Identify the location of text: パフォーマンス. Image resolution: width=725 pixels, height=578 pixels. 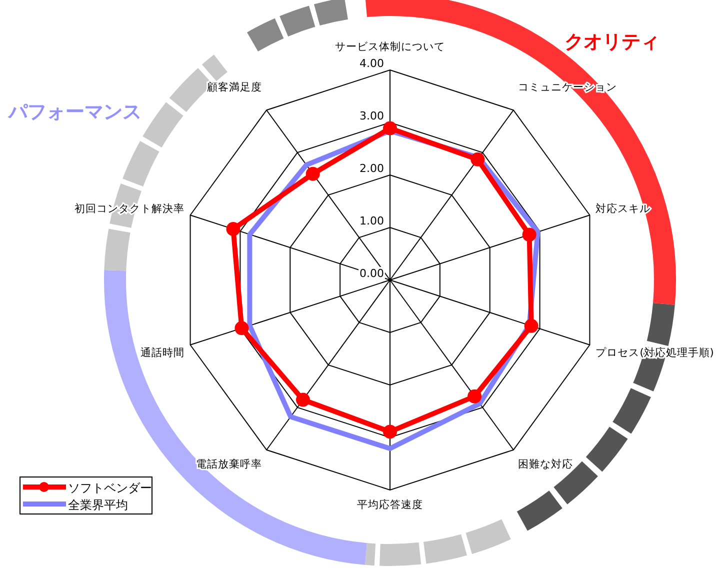
(75, 112).